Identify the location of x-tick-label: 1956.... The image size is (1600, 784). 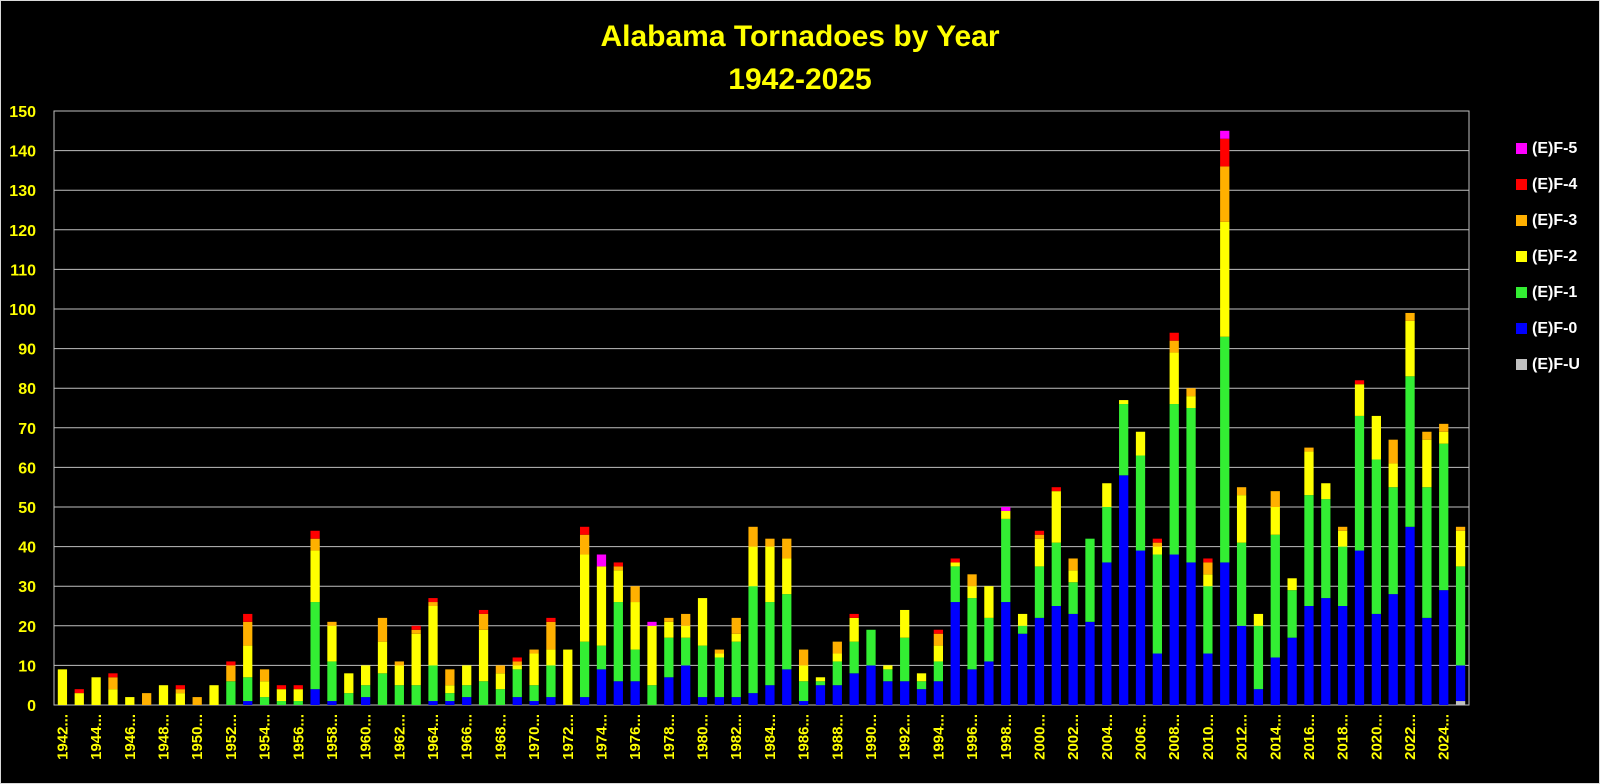
(298, 737).